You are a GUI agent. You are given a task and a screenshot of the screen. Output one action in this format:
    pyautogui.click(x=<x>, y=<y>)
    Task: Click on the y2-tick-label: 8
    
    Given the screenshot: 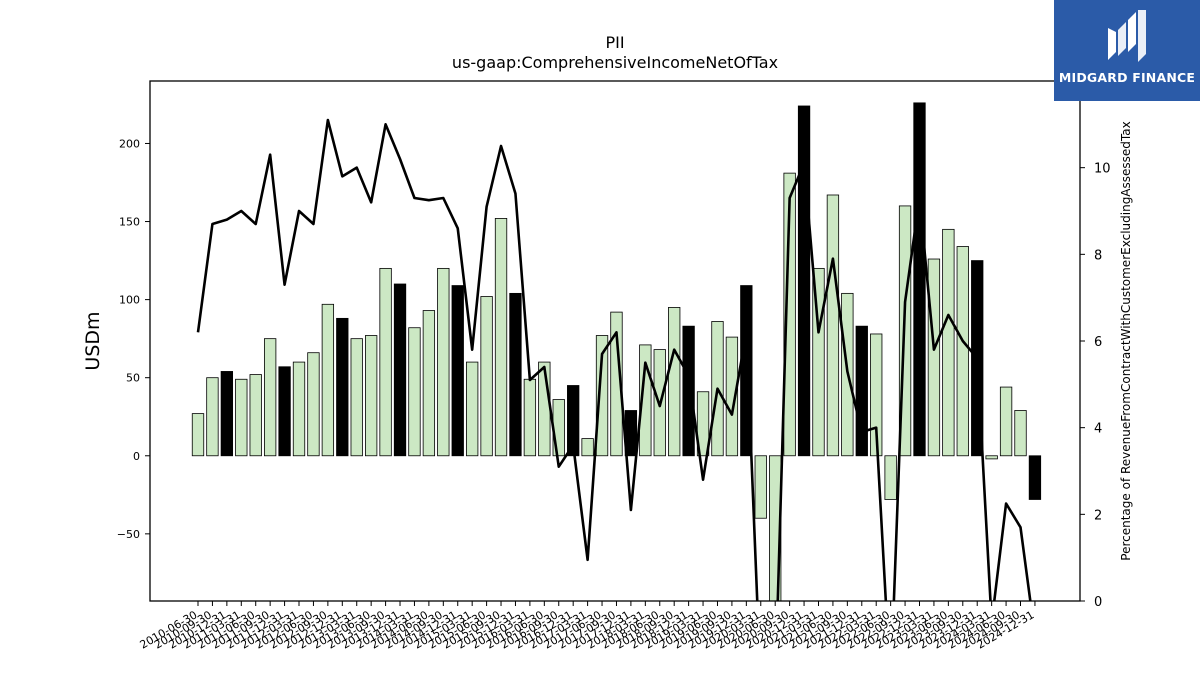 What is the action you would take?
    pyautogui.click(x=1098, y=255)
    